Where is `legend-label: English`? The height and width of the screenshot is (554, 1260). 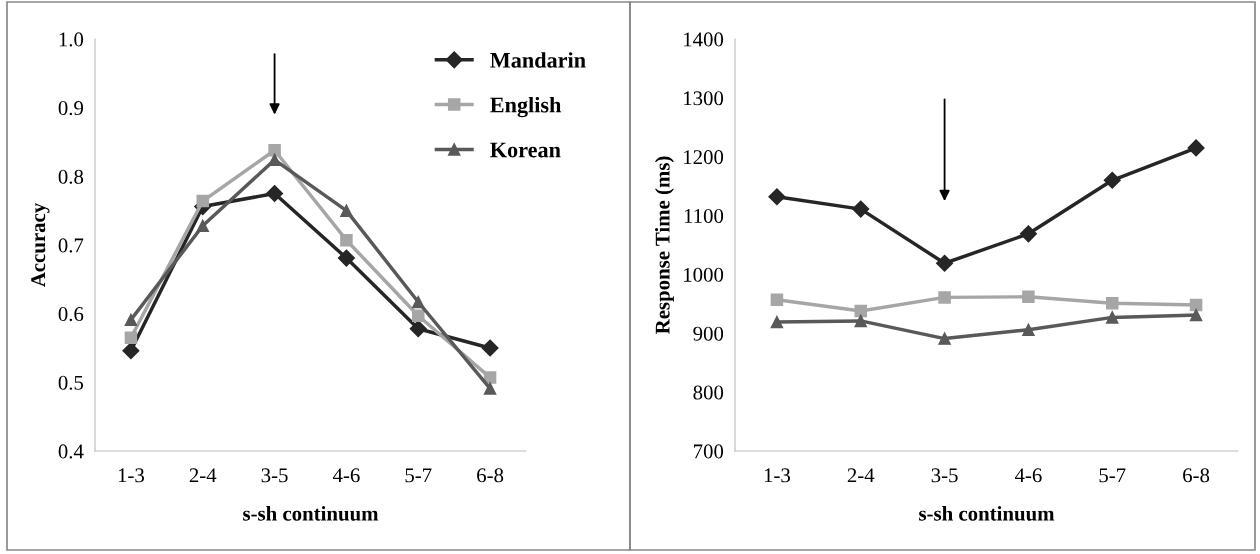
legend-label: English is located at coordinates (526, 107).